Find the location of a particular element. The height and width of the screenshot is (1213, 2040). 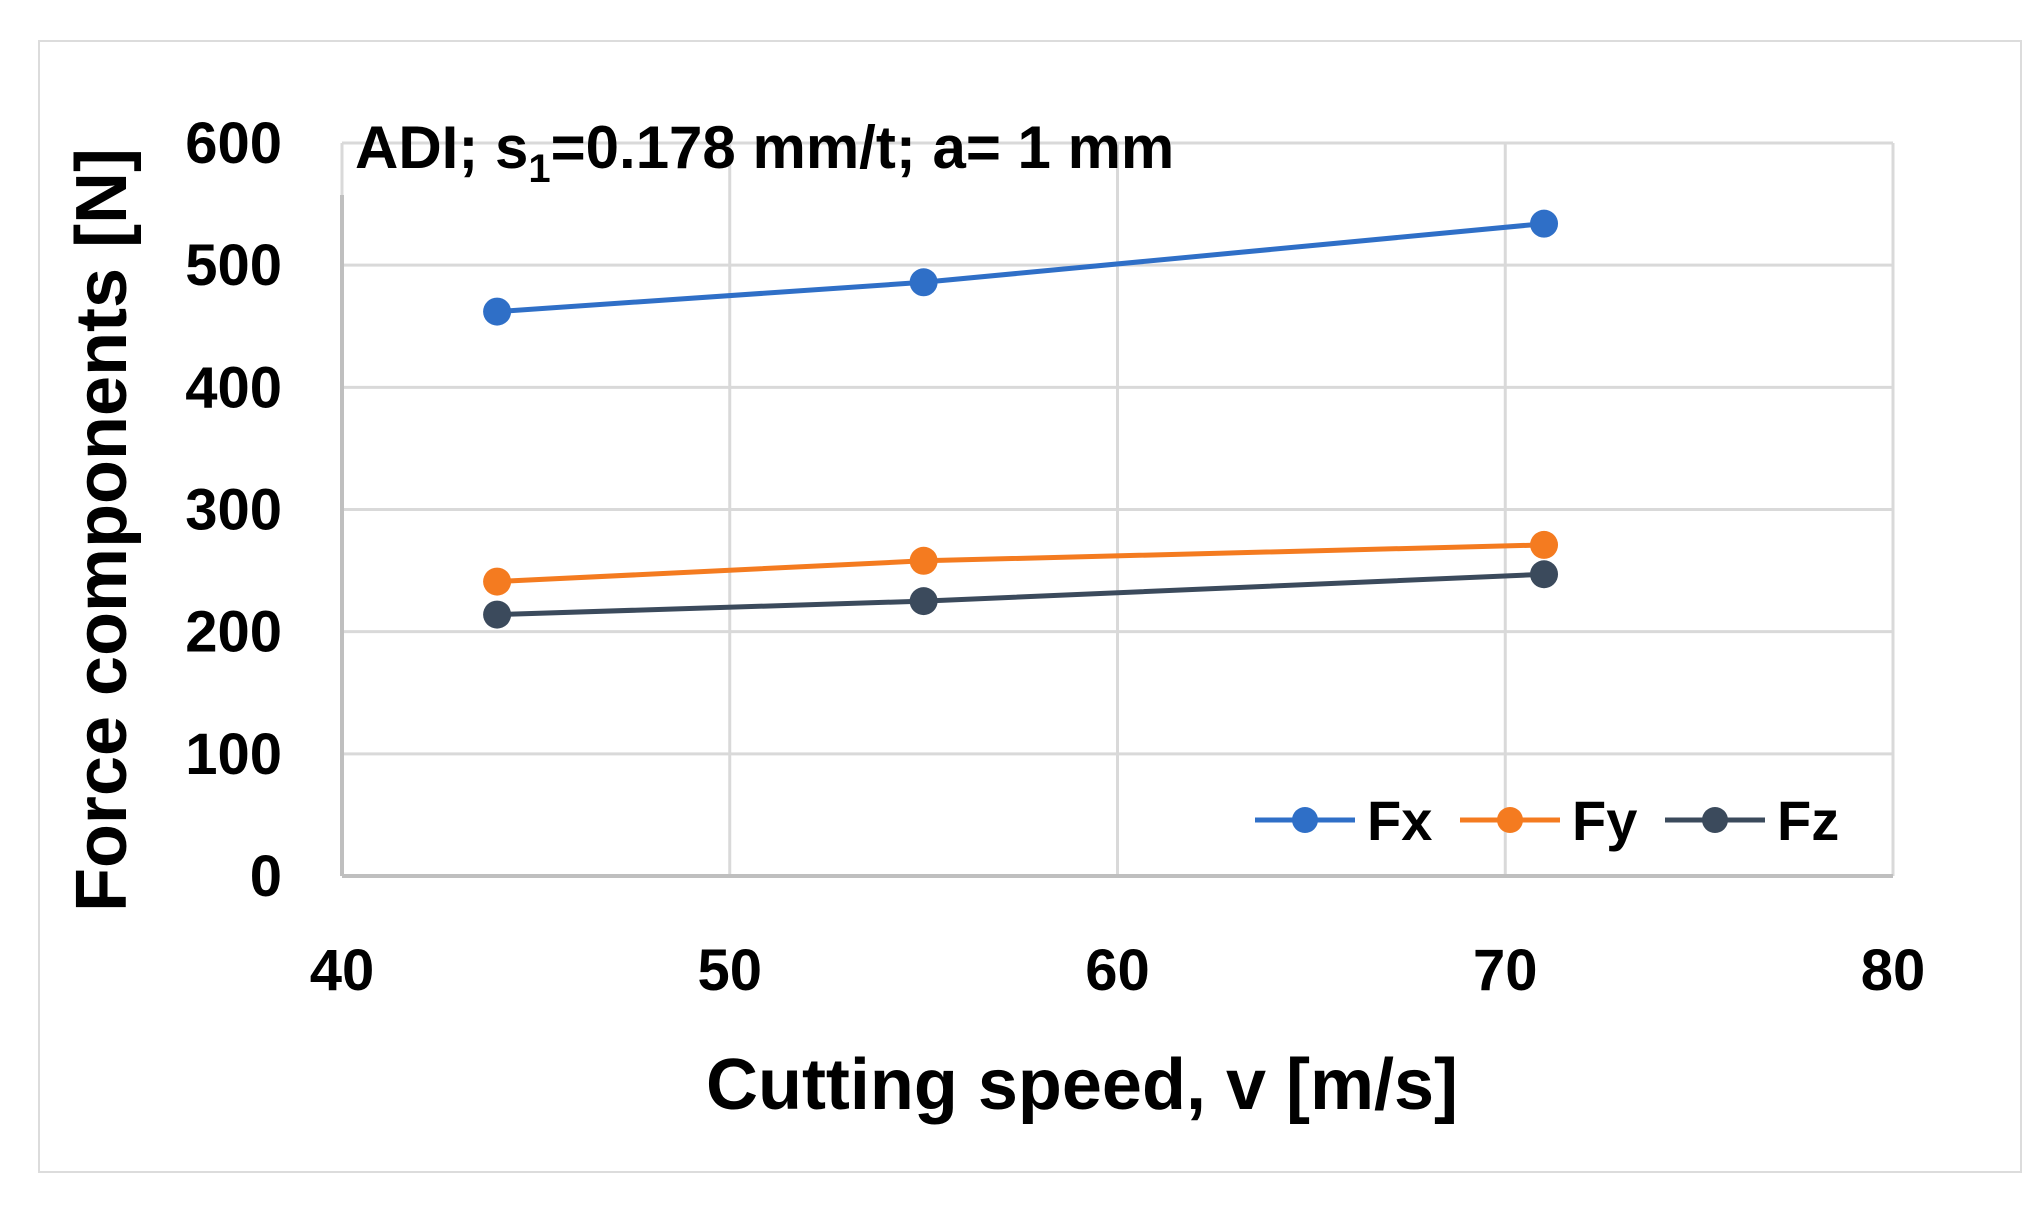

series-line-fz is located at coordinates (1021, 594).